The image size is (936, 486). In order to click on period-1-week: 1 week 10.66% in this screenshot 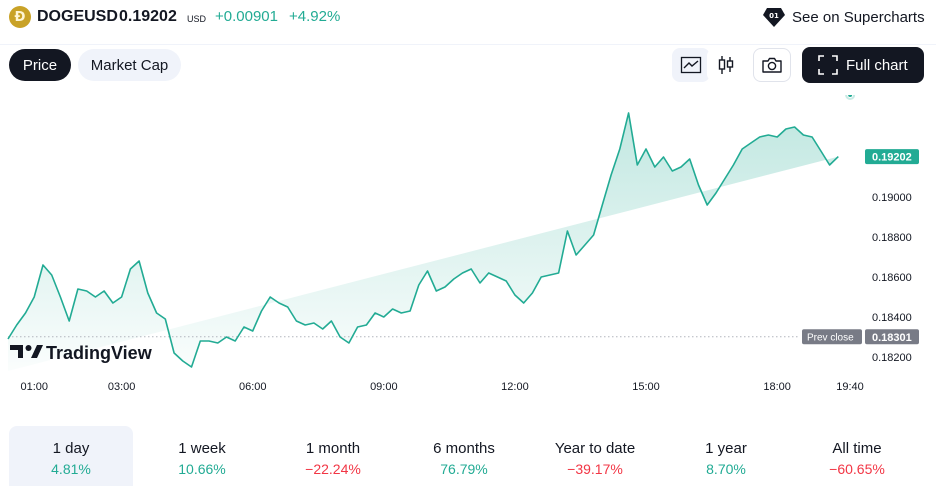, I will do `click(202, 456)`.